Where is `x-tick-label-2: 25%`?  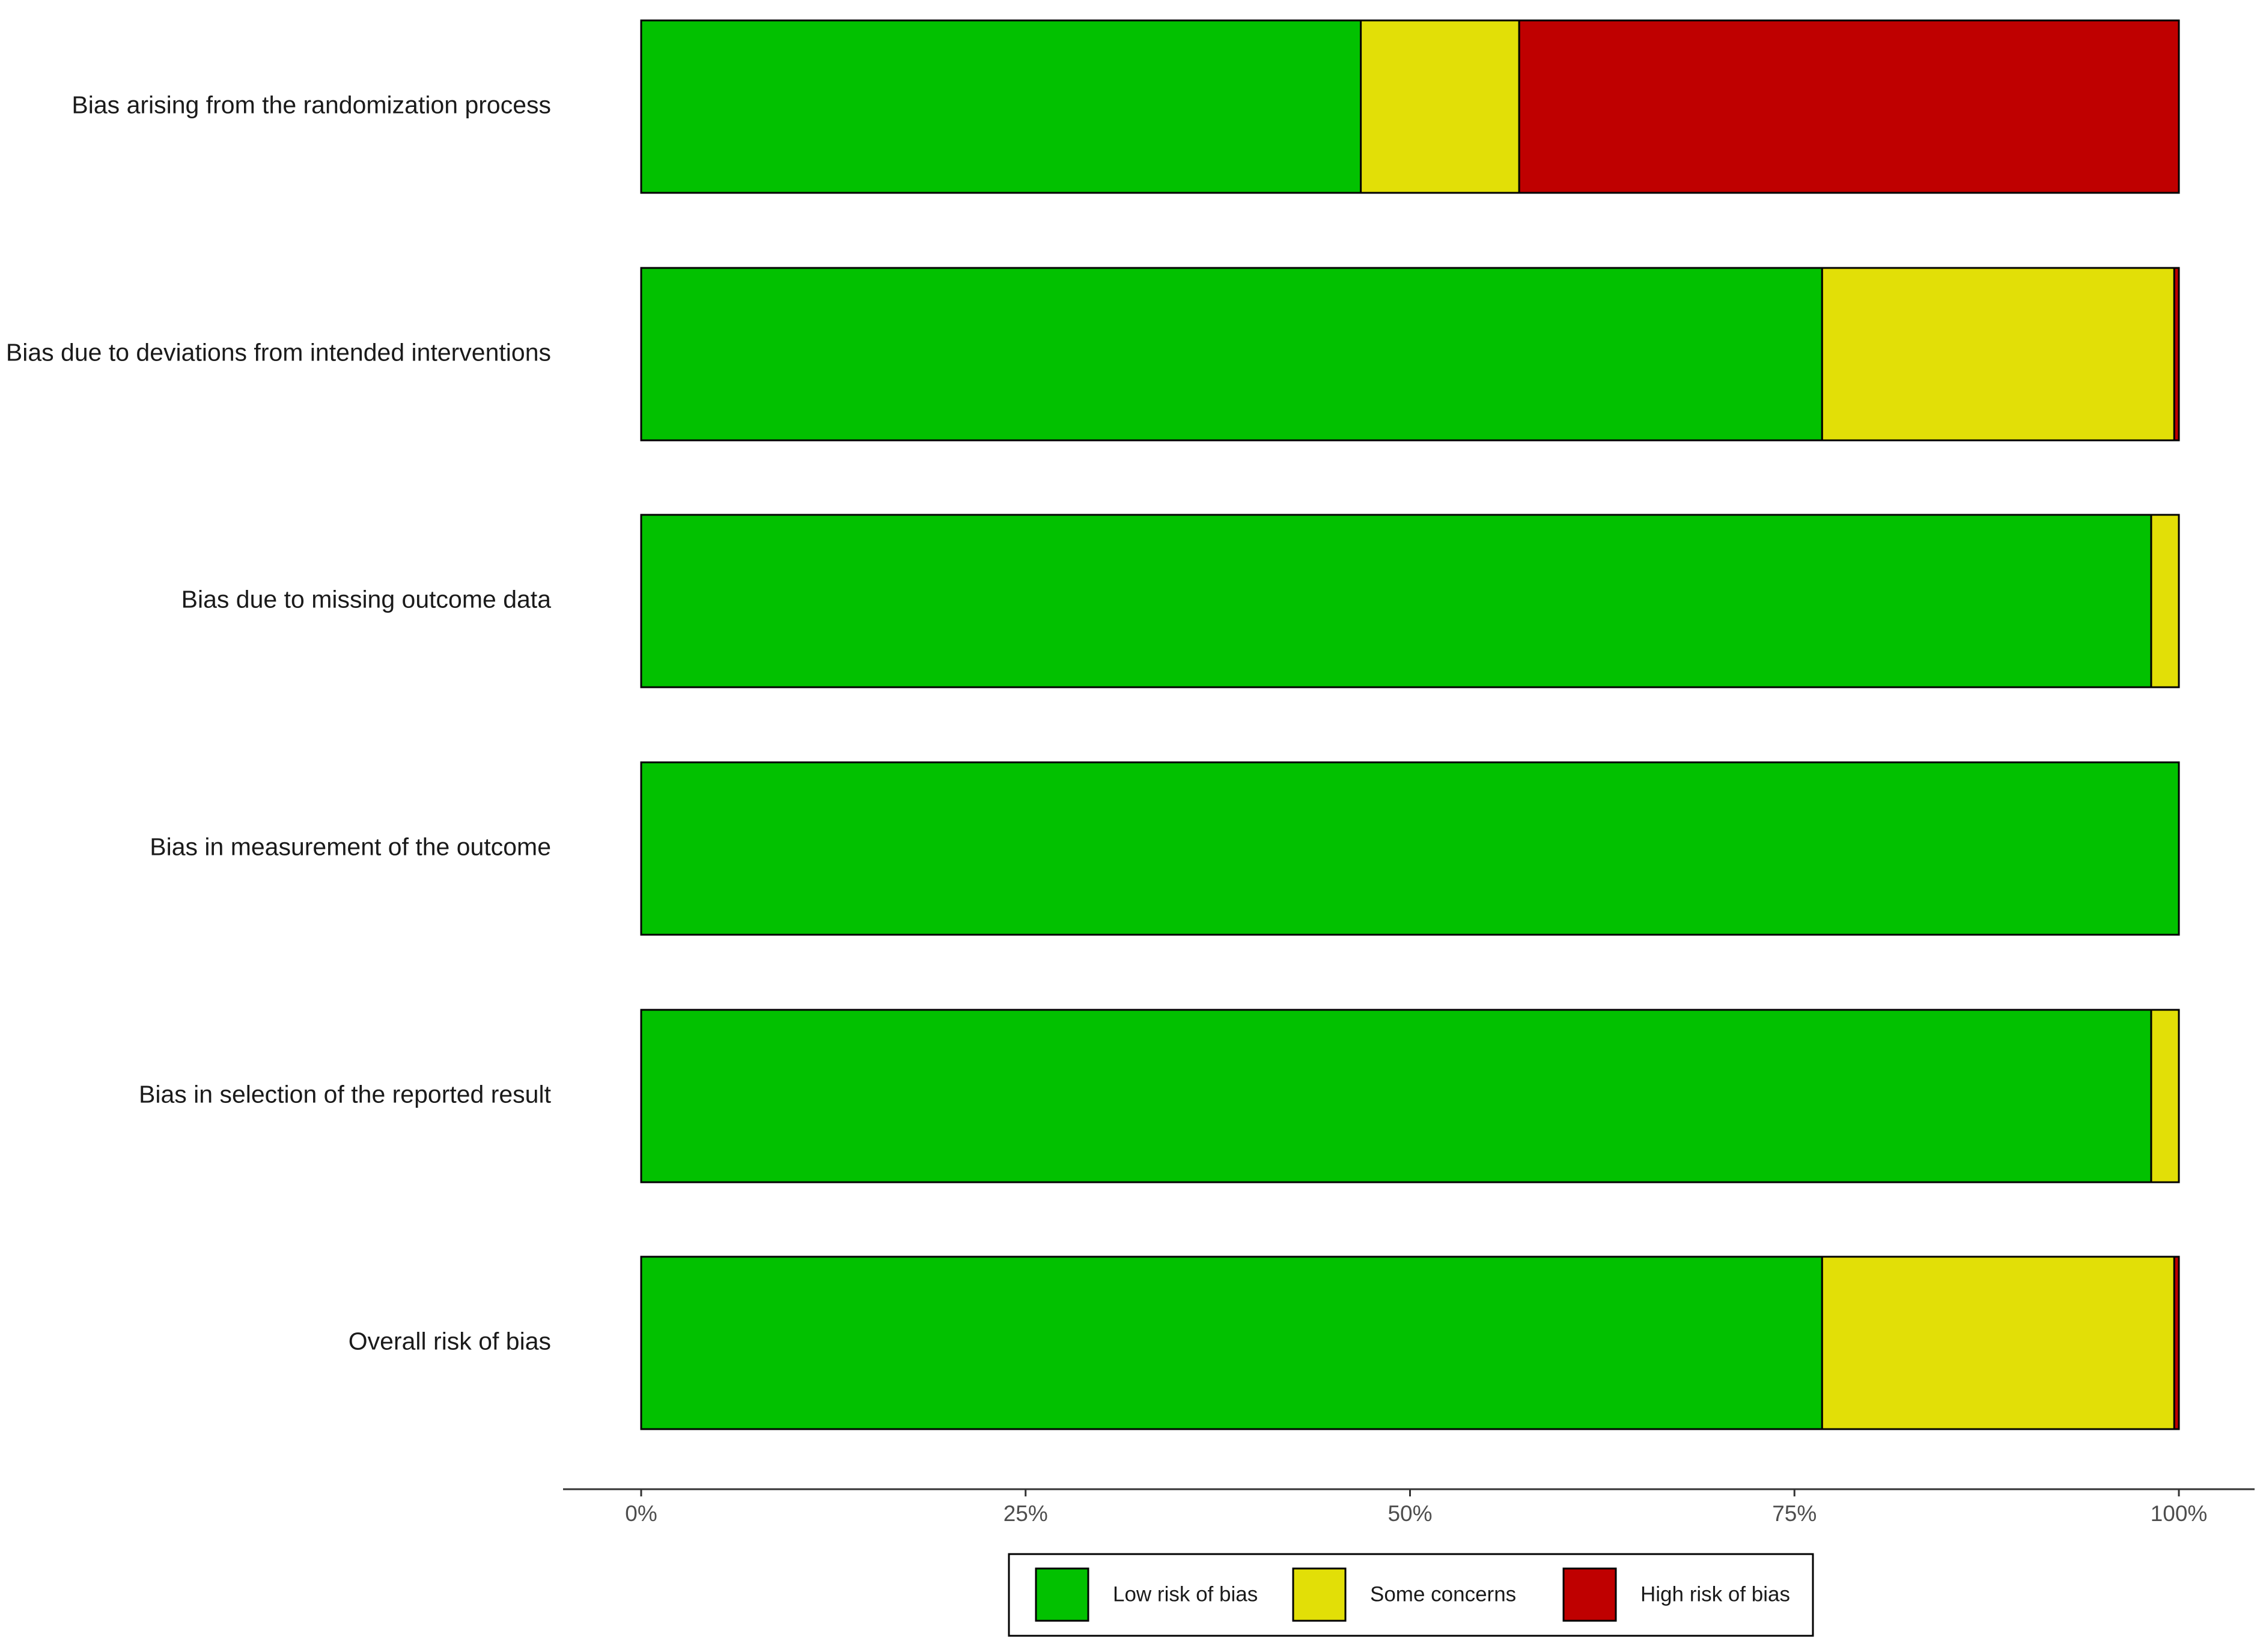
x-tick-label-2: 25% is located at coordinates (1026, 1514).